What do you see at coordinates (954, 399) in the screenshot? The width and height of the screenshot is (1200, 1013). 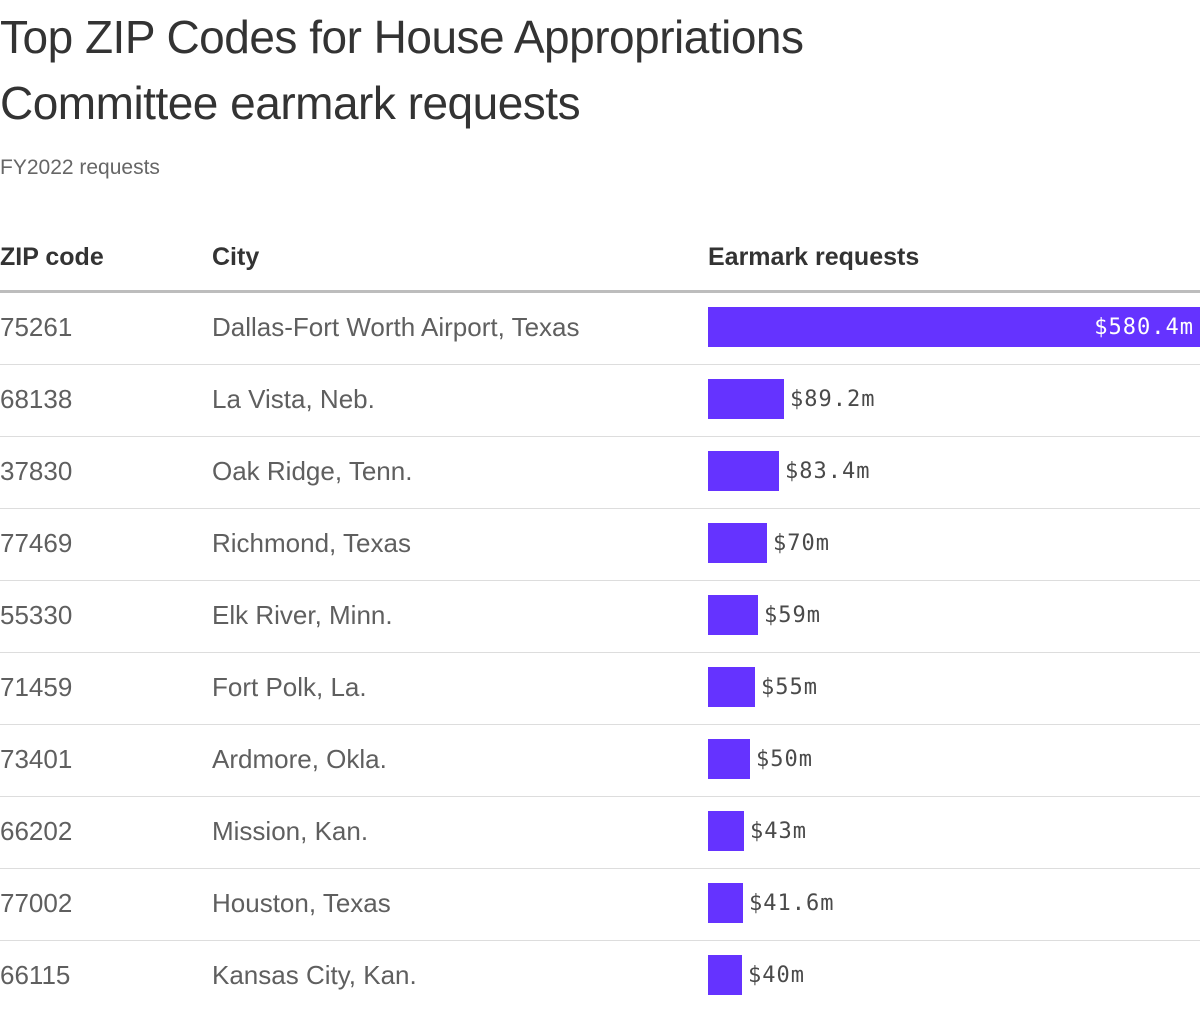 I see `bar-track: $89.2m` at bounding box center [954, 399].